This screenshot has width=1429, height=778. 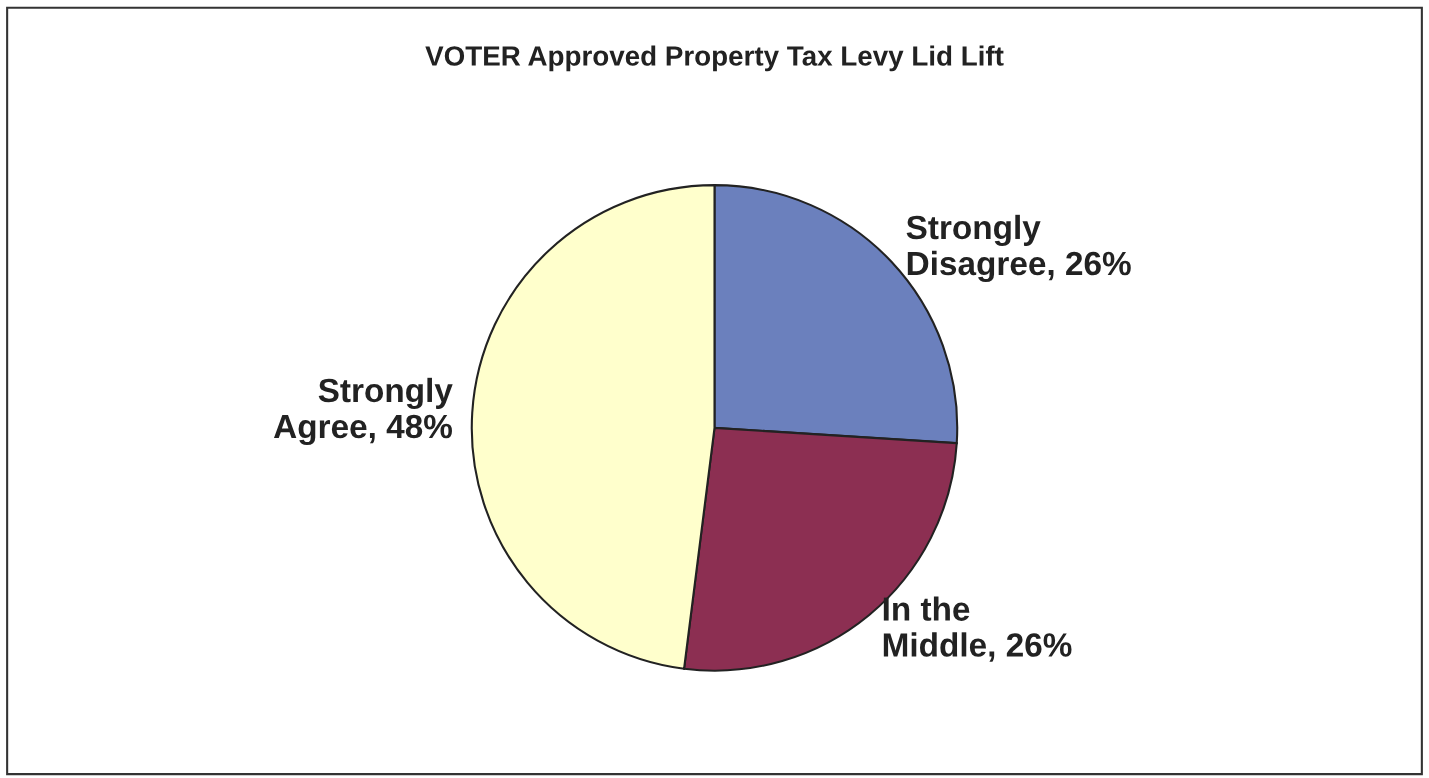 What do you see at coordinates (1018, 248) in the screenshot?
I see `slice-label: Strongly Disagree, 26%` at bounding box center [1018, 248].